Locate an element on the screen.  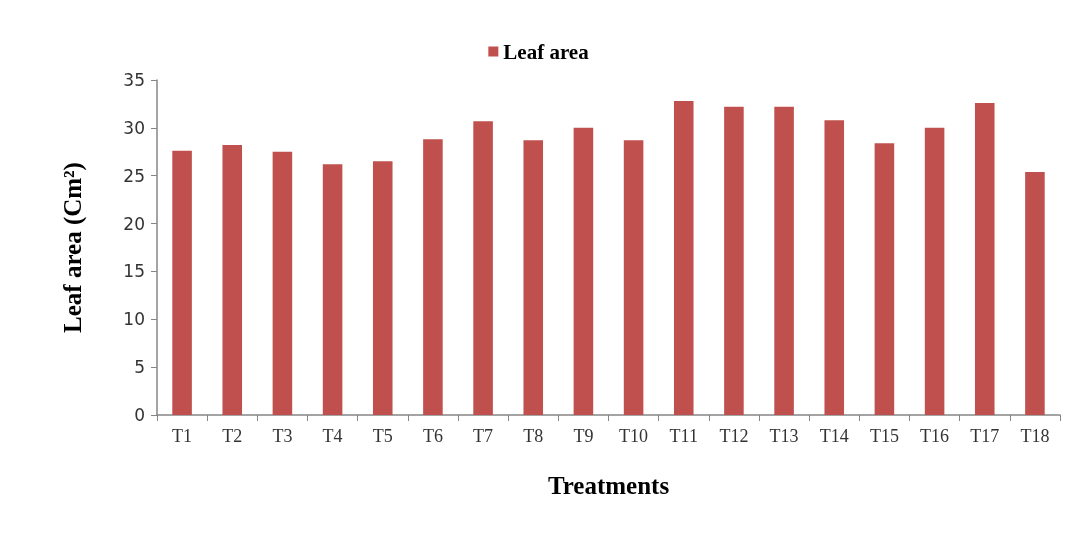
x-tick-label: T11 is located at coordinates (683, 436).